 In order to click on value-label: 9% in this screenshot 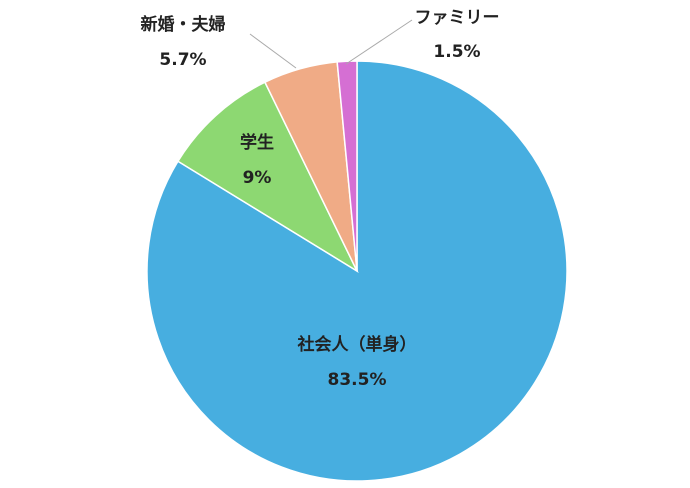, I will do `click(257, 178)`.